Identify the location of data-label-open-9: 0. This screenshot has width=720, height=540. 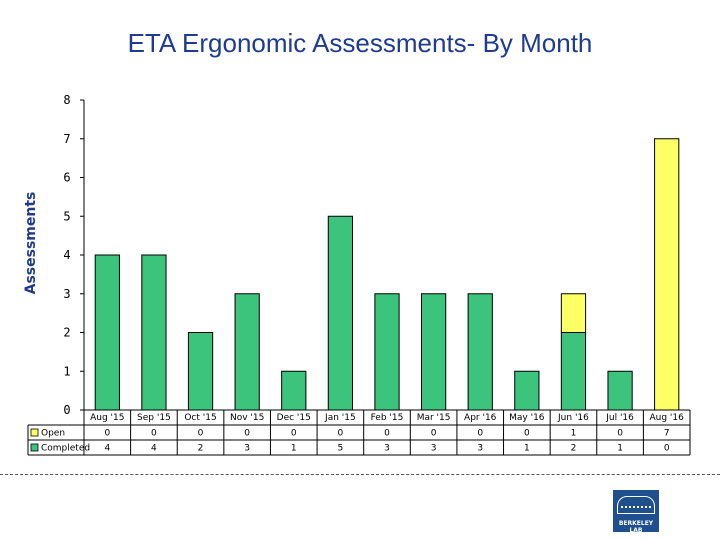
(527, 434).